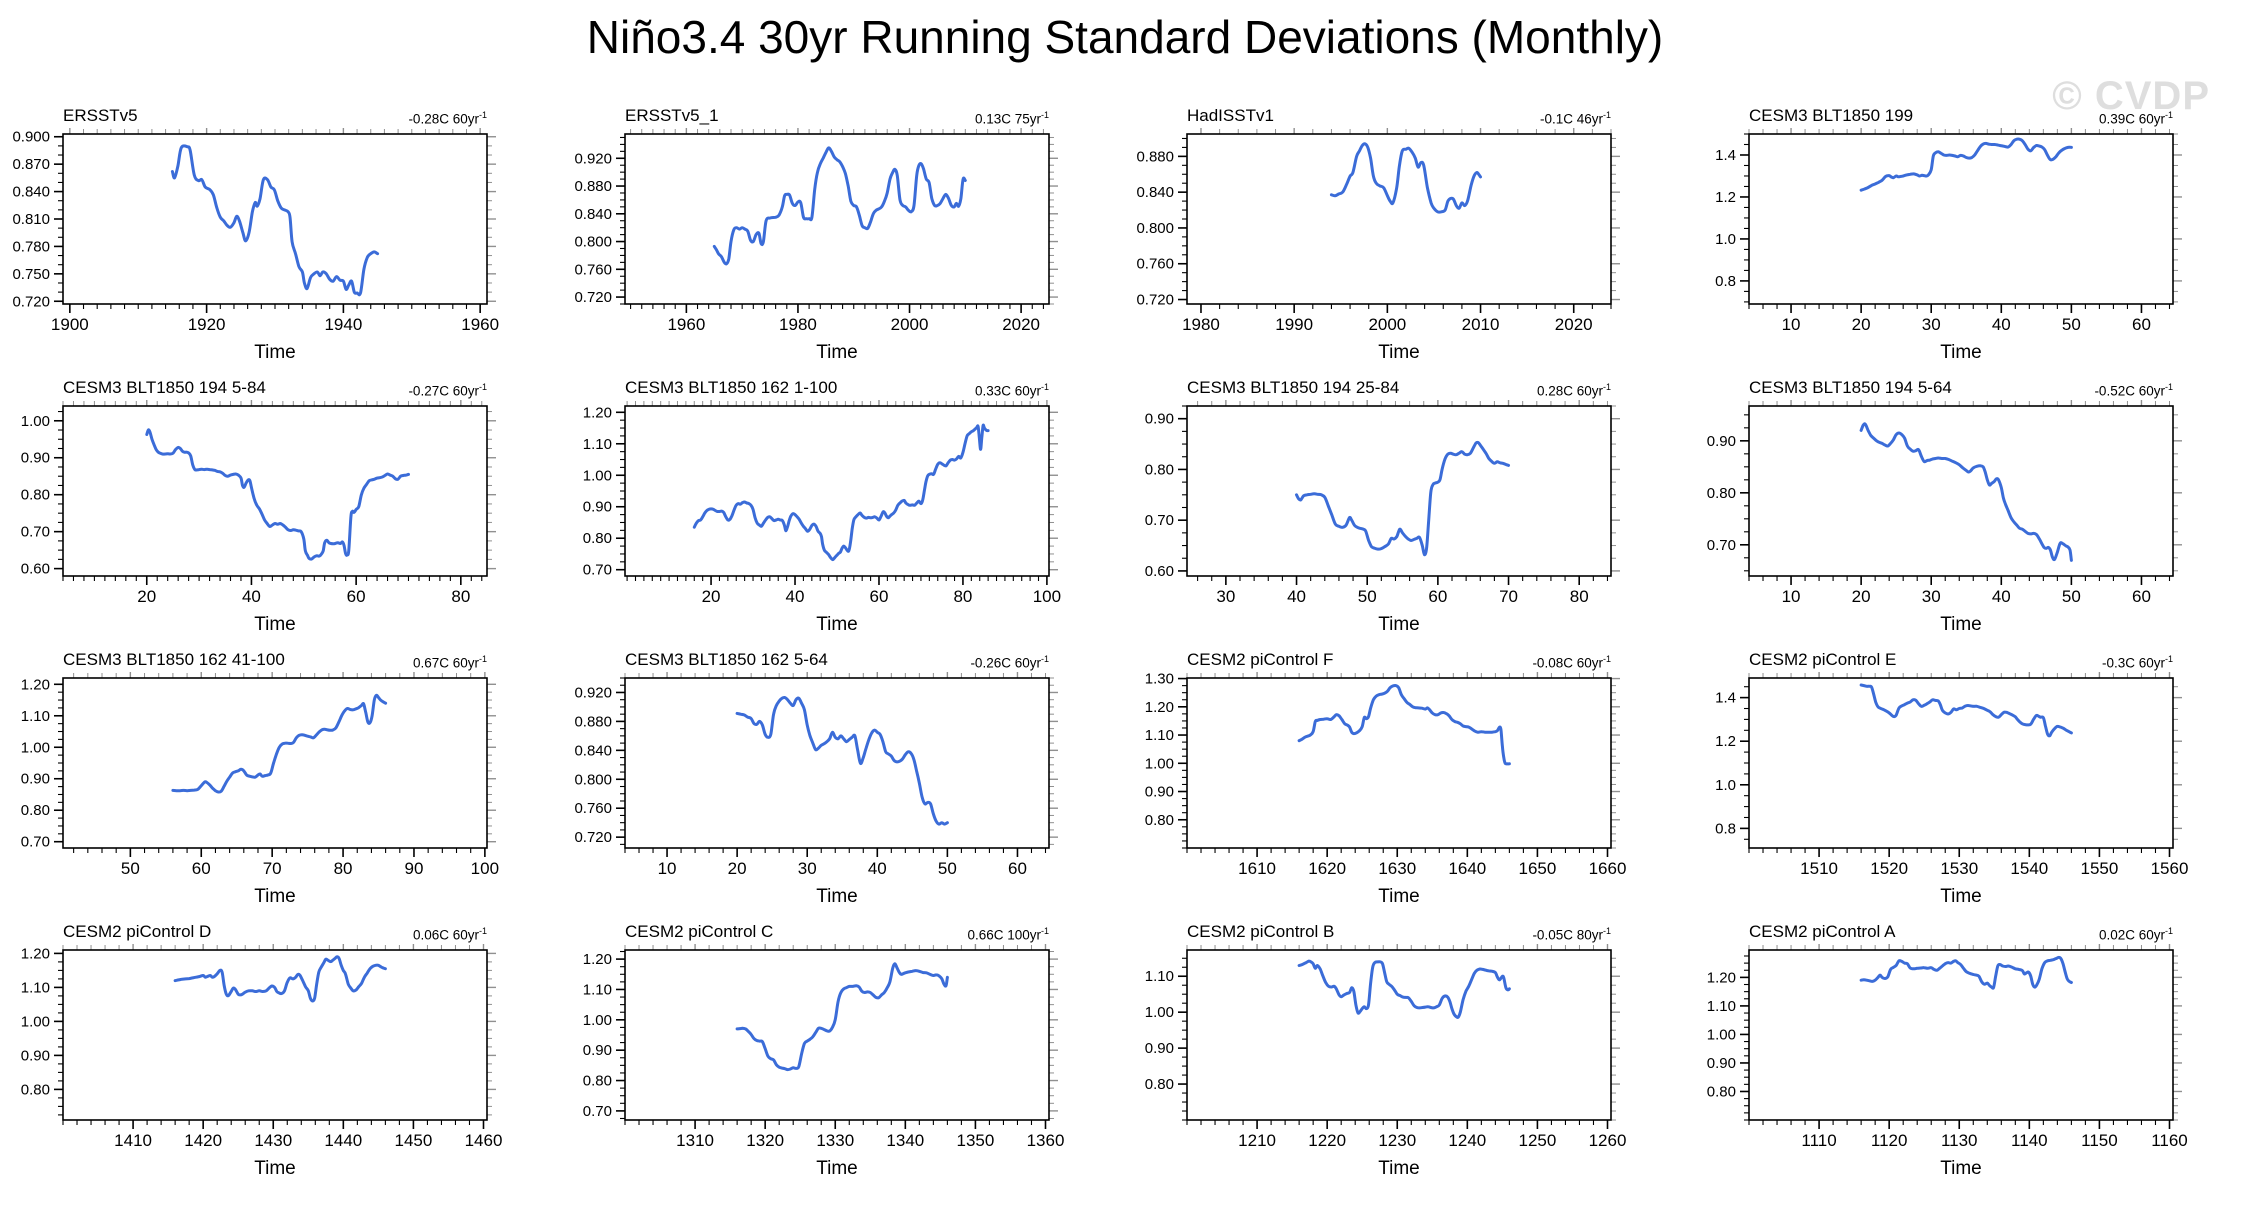 The image size is (2250, 1210). Describe the element at coordinates (1725, 197) in the screenshot. I see `y-tick-label: 1.2` at that location.